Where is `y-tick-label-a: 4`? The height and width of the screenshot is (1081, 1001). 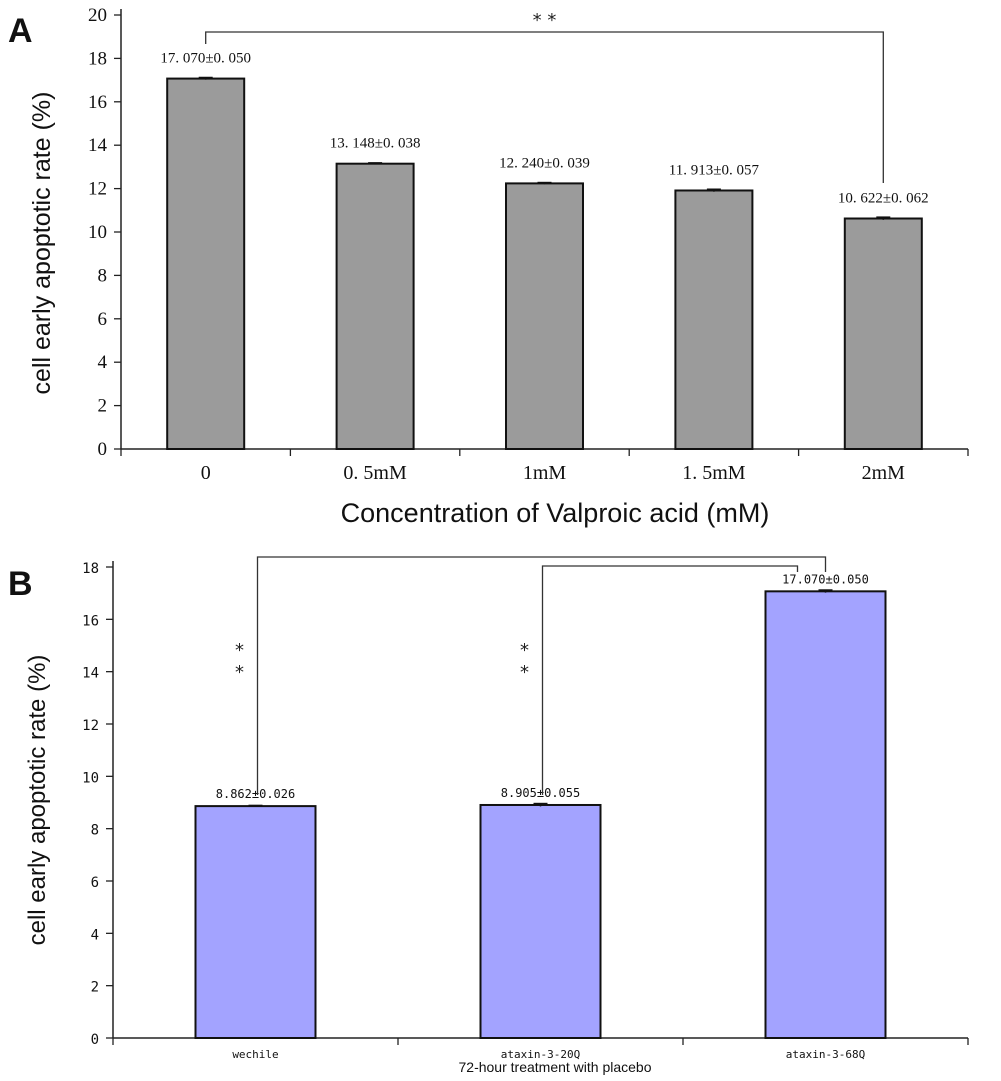
y-tick-label-a: 4 is located at coordinates (103, 362).